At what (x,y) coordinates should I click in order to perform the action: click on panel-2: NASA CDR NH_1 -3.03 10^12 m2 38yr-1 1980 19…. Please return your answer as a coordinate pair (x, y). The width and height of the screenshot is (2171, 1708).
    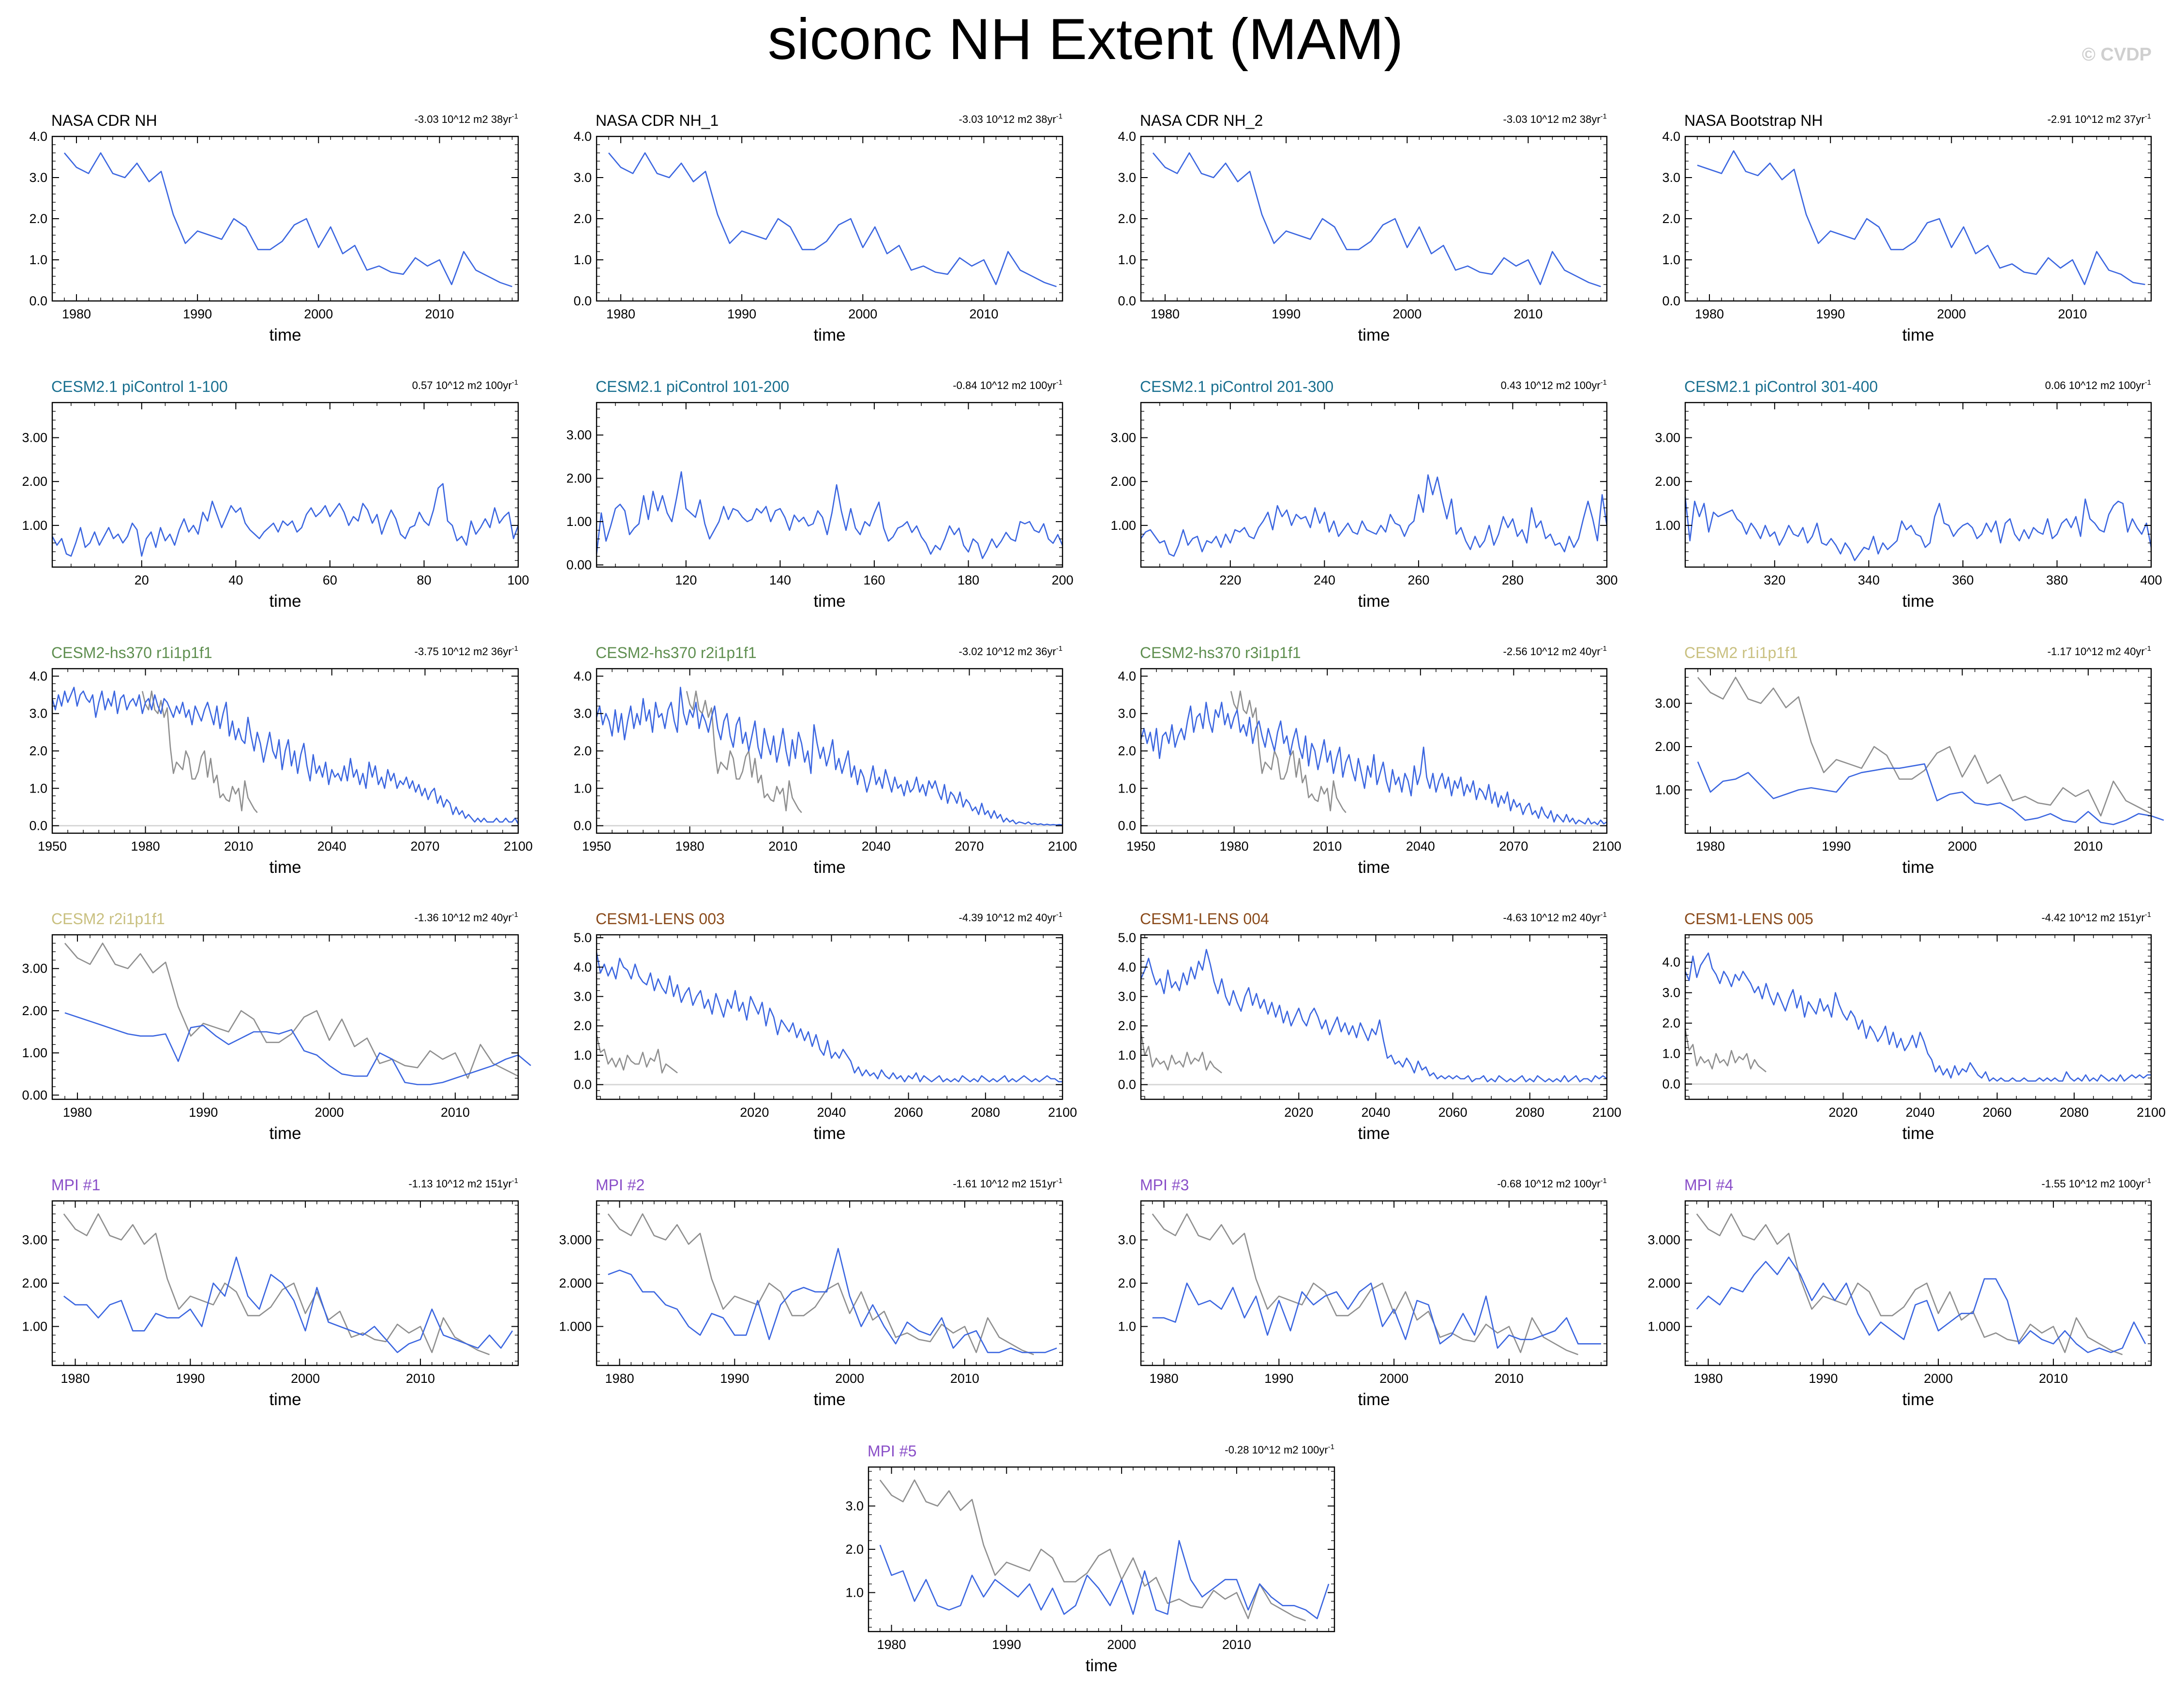
    Looking at the image, I should click on (818, 228).